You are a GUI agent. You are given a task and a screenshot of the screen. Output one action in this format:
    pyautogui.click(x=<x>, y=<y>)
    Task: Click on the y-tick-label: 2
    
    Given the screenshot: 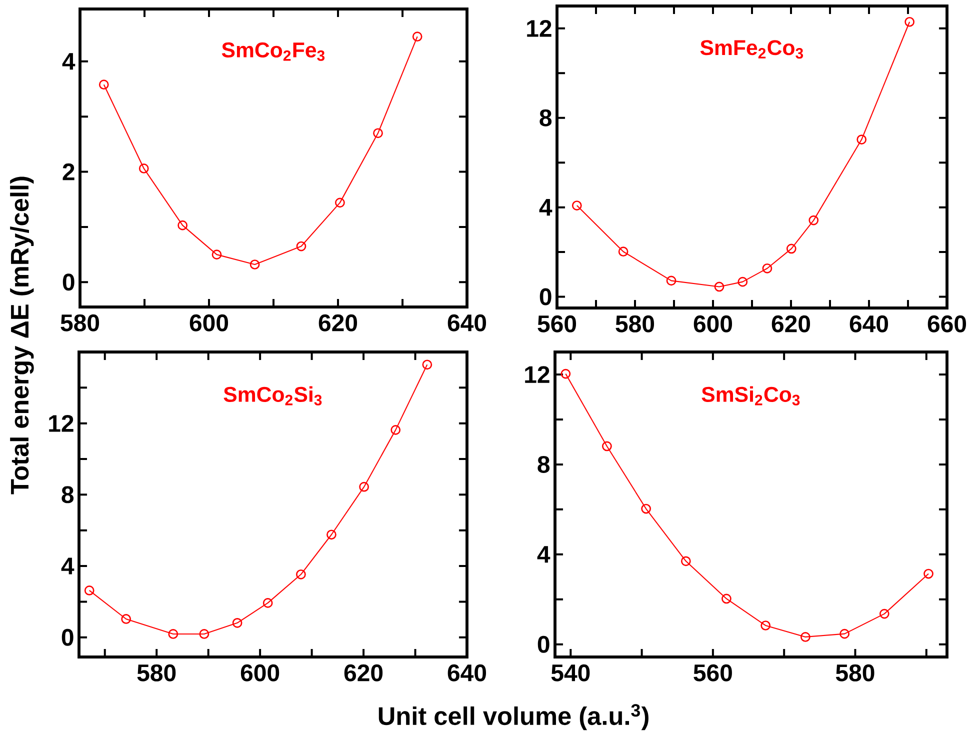 What is the action you would take?
    pyautogui.click(x=68, y=171)
    